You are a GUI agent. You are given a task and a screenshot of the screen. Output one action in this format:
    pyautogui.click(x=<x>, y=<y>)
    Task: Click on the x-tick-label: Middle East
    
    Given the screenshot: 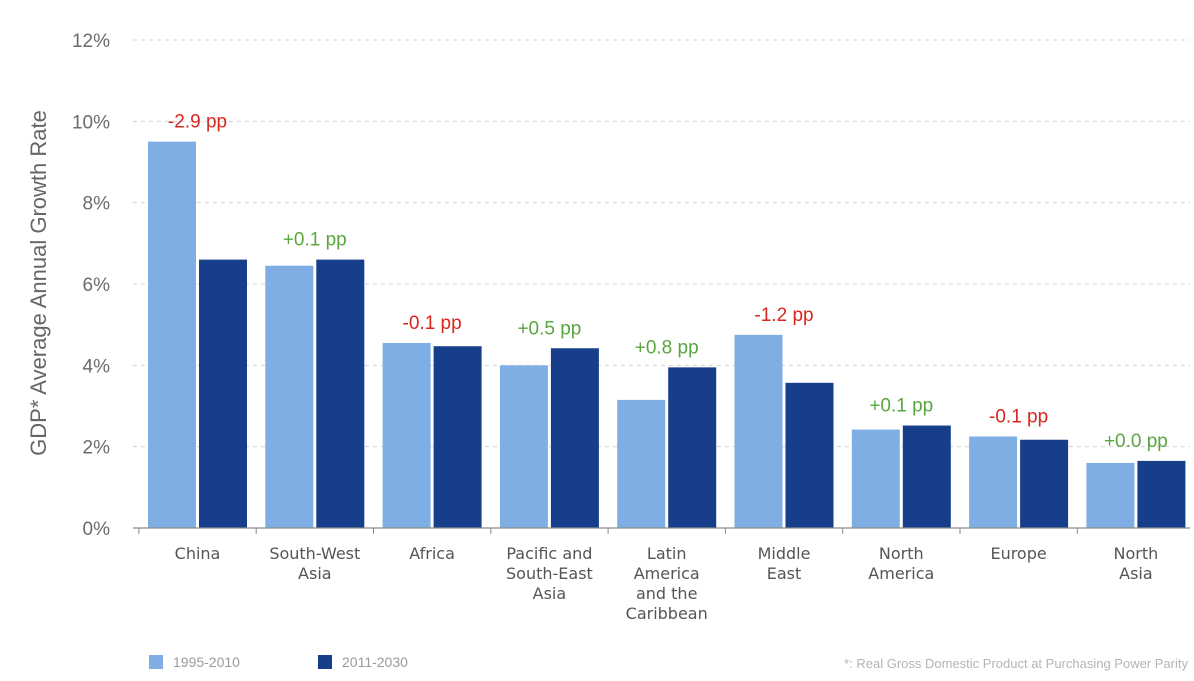 What is the action you would take?
    pyautogui.click(x=784, y=563)
    